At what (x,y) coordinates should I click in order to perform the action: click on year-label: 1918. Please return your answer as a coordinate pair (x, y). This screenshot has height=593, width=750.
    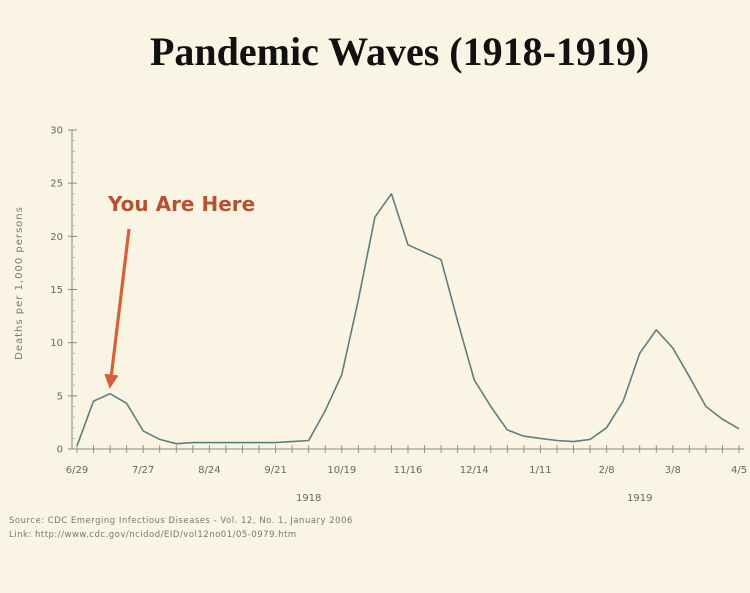
    Looking at the image, I should click on (308, 498).